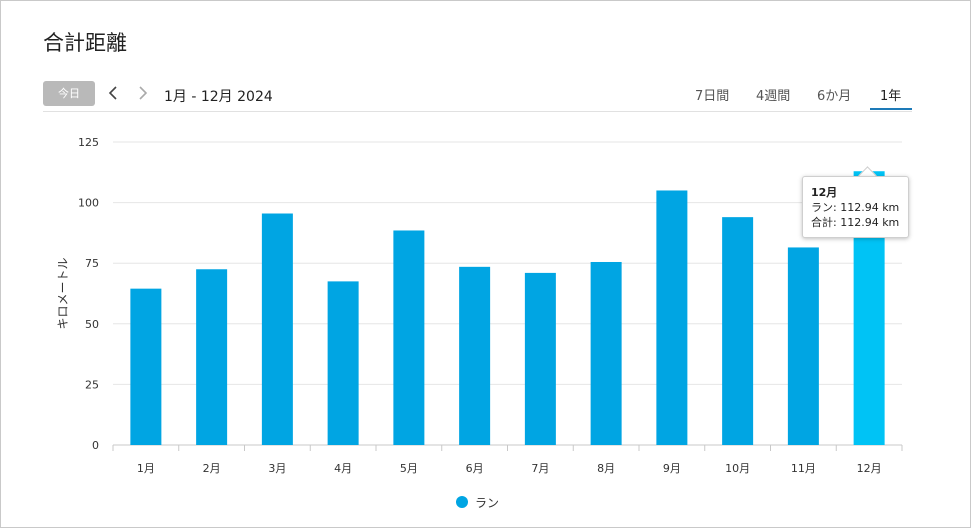 The height and width of the screenshot is (528, 971). Describe the element at coordinates (92, 263) in the screenshot. I see `y-tick-label: 75` at that location.